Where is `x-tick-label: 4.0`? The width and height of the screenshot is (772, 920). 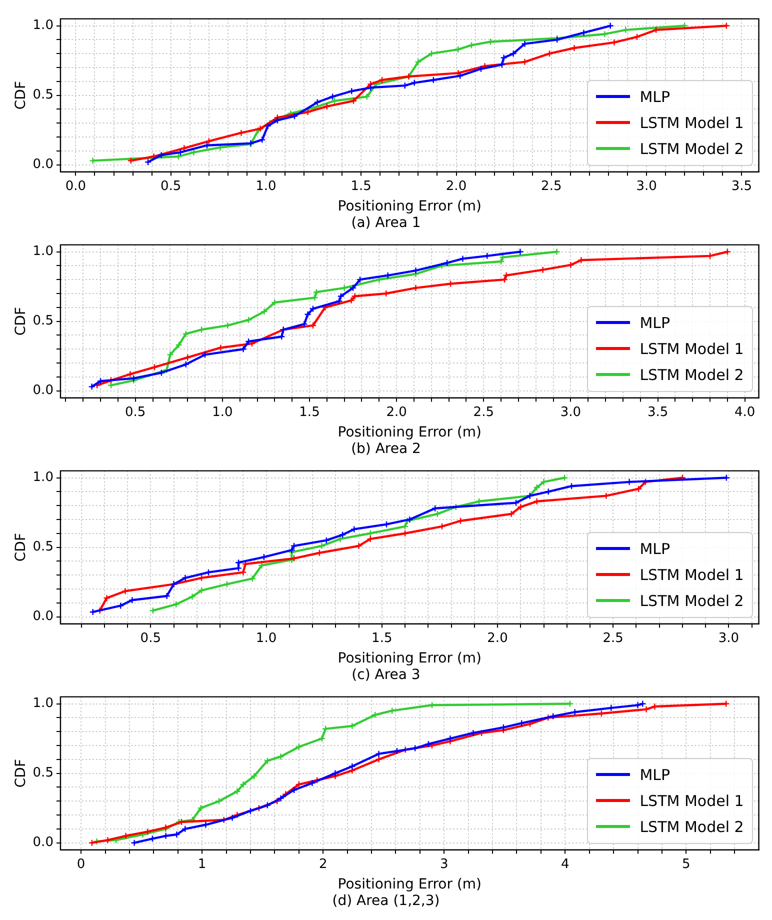 x-tick-label: 4.0 is located at coordinates (745, 412).